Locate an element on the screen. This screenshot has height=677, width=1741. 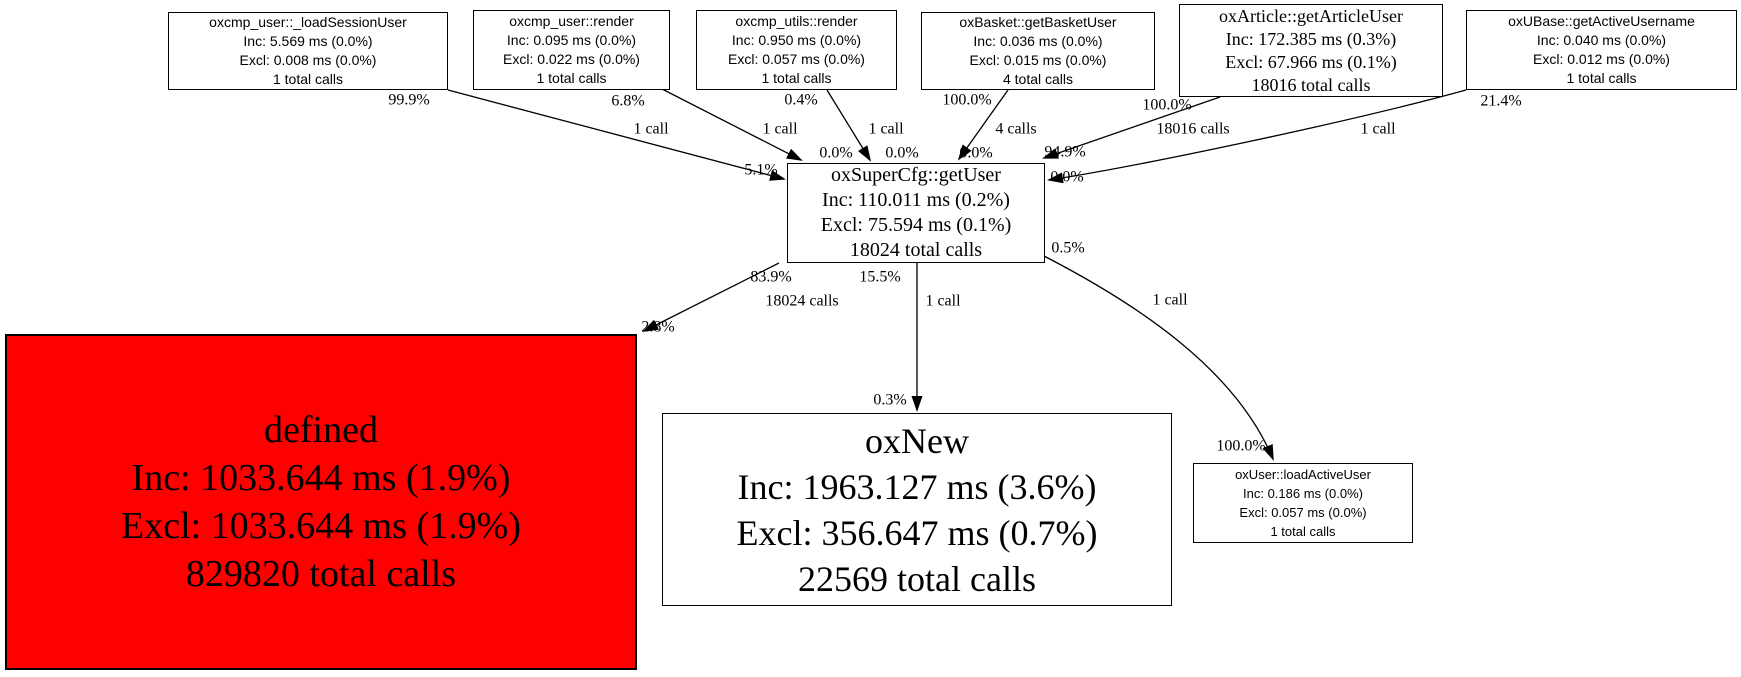
node-total-calls: 18016 total calls is located at coordinates (1311, 84).